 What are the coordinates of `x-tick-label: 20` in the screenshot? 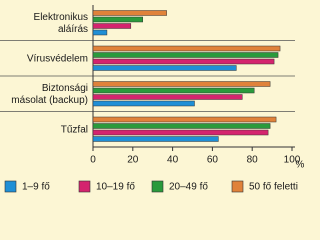 It's located at (133, 160).